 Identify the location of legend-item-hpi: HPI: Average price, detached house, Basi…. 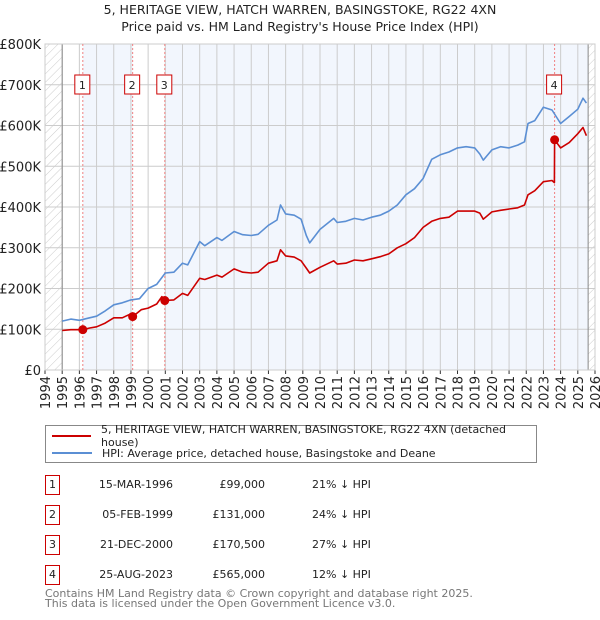
(241, 453).